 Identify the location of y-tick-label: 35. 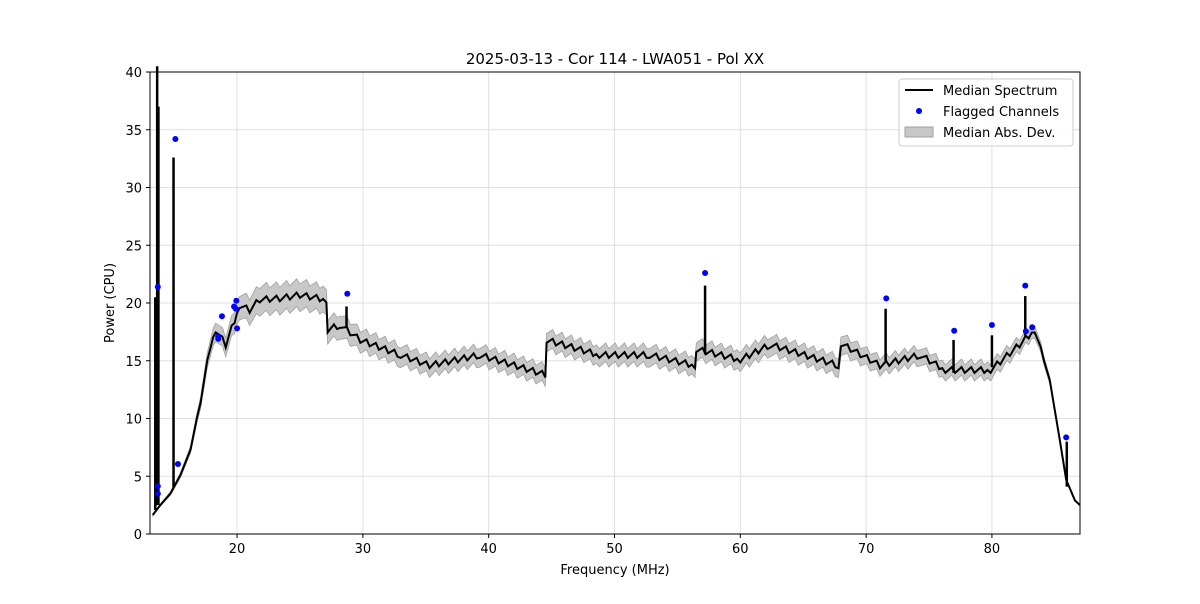
(133, 131).